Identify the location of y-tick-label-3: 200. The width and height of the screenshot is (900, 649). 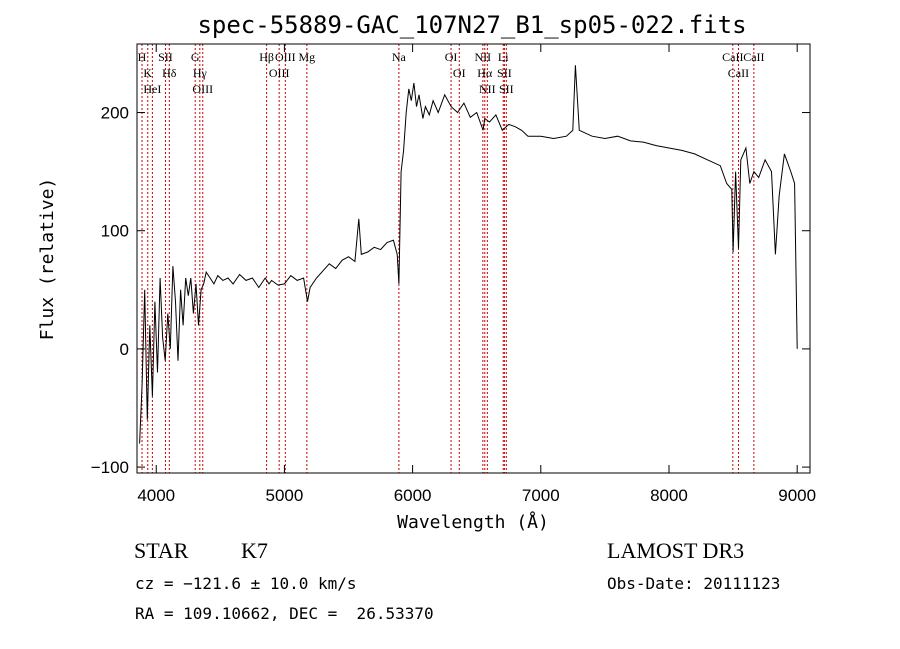
(115, 113).